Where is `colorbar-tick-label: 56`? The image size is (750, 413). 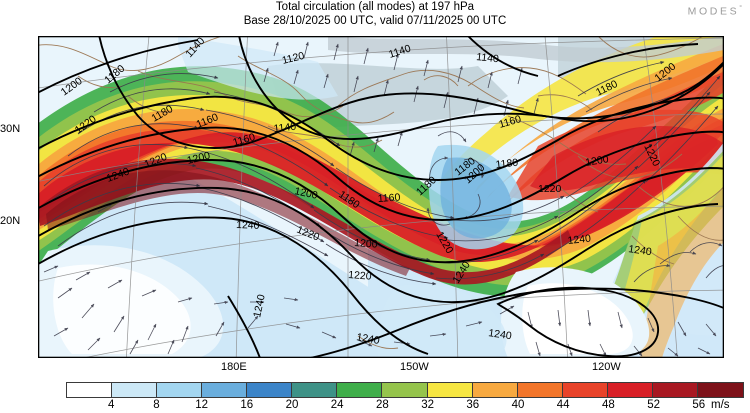 colorbar-tick-label: 56 is located at coordinates (699, 405).